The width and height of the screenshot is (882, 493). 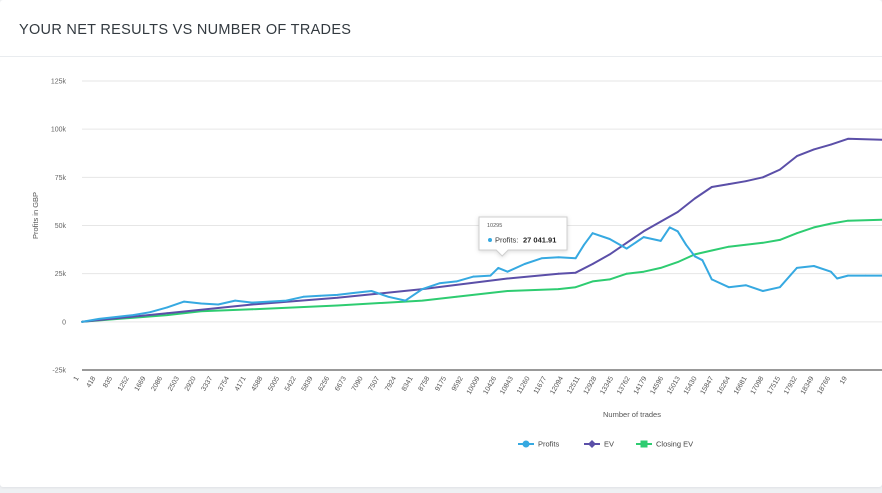 What do you see at coordinates (539, 444) in the screenshot?
I see `legend-item-profits: Profits` at bounding box center [539, 444].